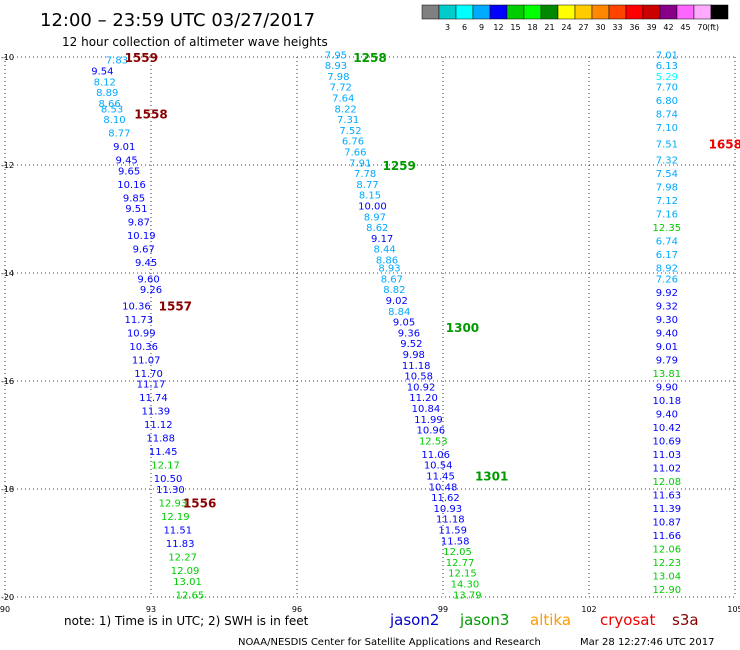 The height and width of the screenshot is (650, 740). Describe the element at coordinates (647, 642) in the screenshot. I see `footer-timestamp: Mar 28 12:27:46 UTC 2017` at that location.